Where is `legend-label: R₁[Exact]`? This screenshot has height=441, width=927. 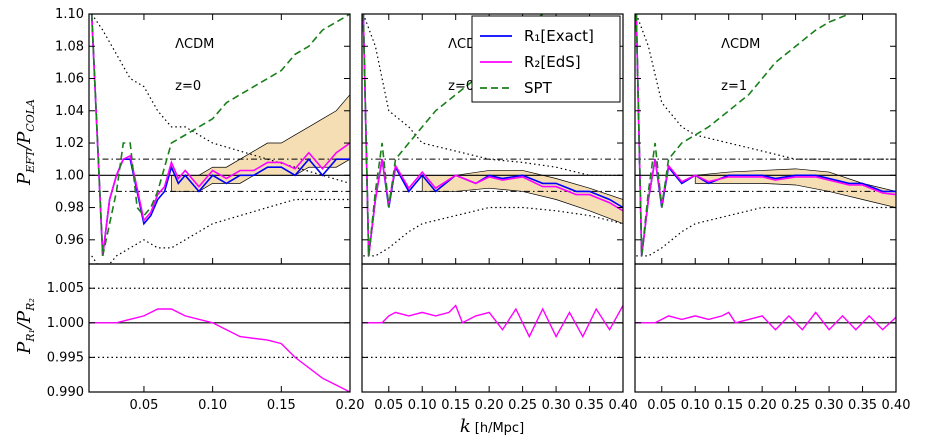 legend-label: R₁[Exact] is located at coordinates (559, 36).